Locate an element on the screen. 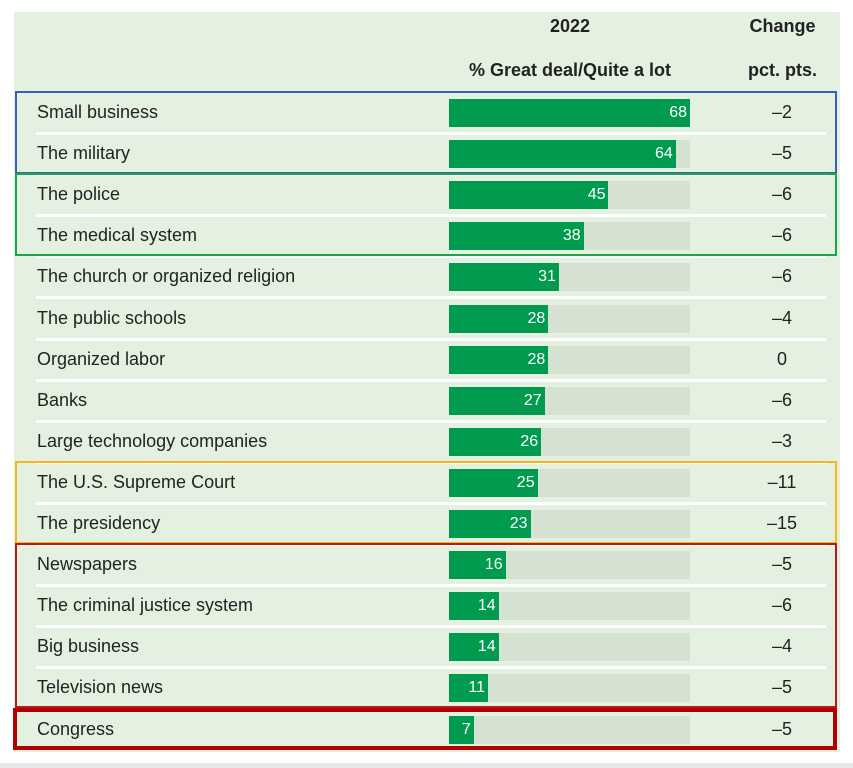 The image size is (853, 768). bar: 45 is located at coordinates (529, 195).